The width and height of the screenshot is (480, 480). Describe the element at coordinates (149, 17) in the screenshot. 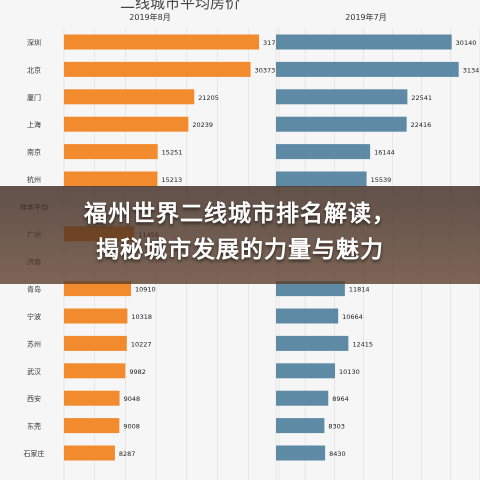

I see `series-label-left: 2019年8月` at that location.